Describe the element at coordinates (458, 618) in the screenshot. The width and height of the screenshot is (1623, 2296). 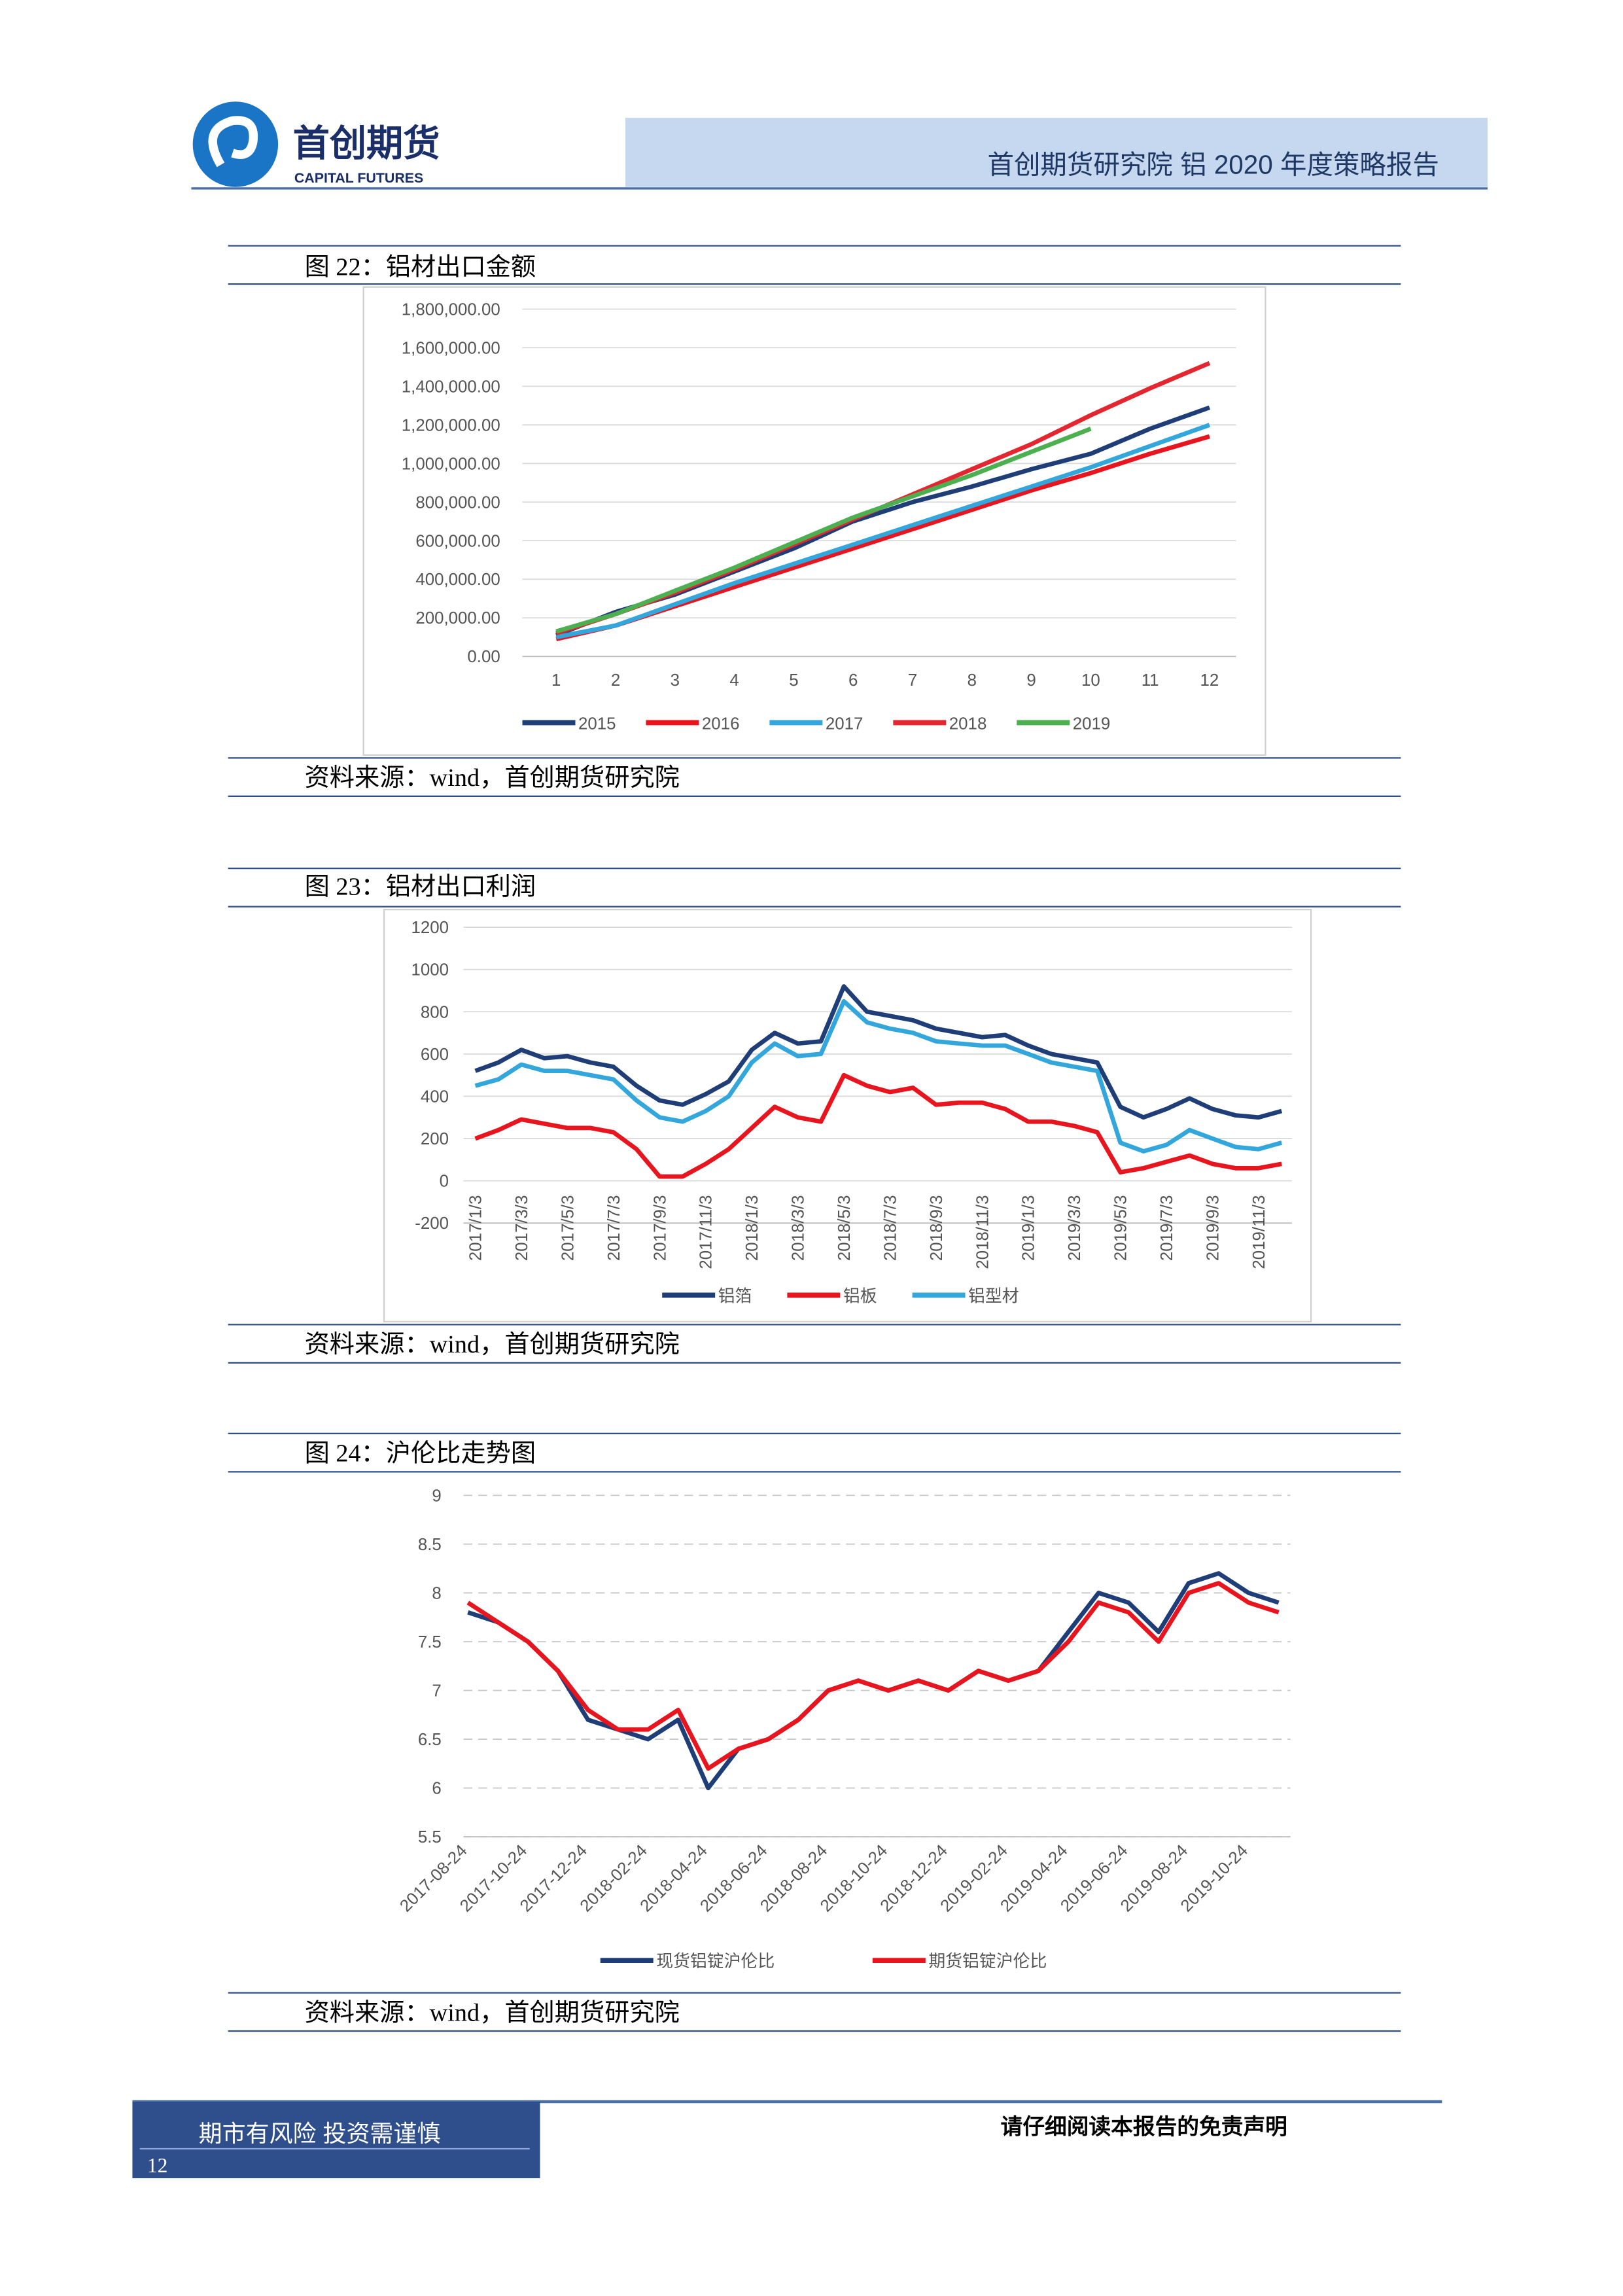
I see `y-tick-label: 200,000.00` at that location.